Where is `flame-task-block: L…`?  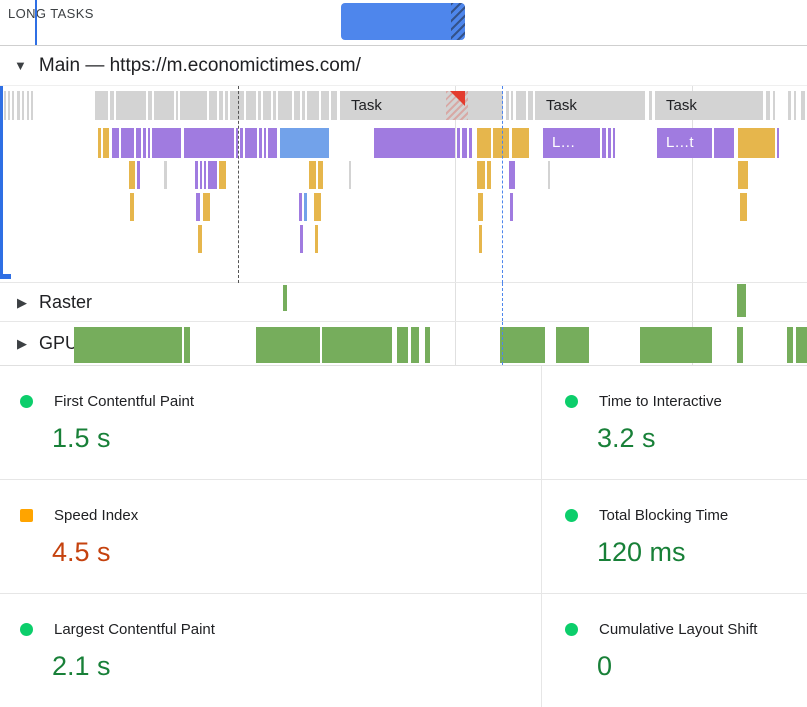 flame-task-block: L… is located at coordinates (571, 143).